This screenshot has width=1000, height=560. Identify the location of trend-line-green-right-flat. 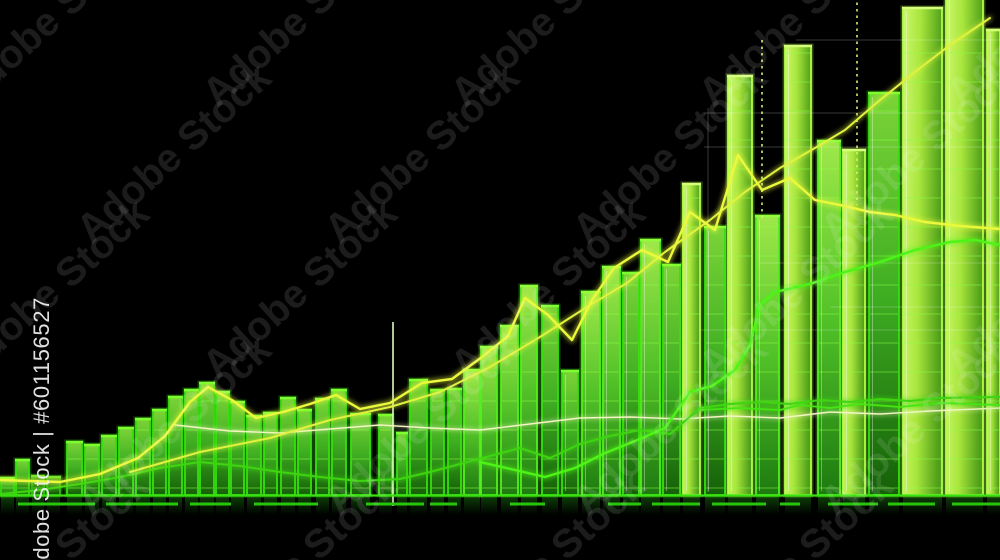
(849, 406).